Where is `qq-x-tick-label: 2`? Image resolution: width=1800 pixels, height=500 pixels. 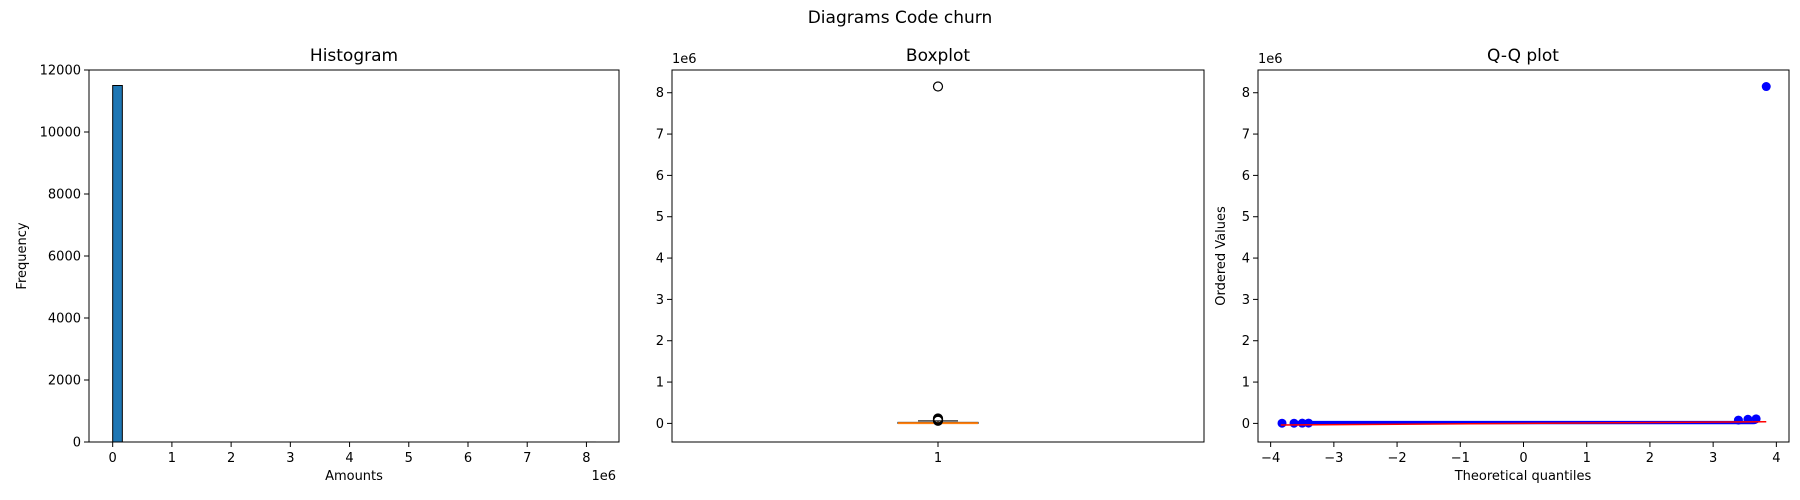 qq-x-tick-label: 2 is located at coordinates (1650, 458).